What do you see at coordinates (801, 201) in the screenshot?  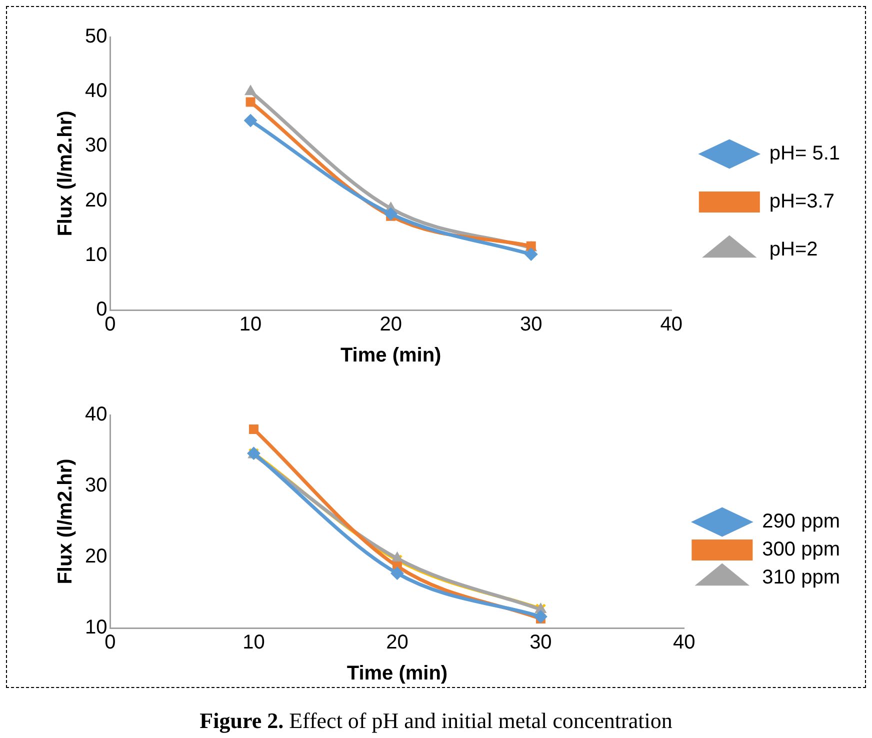 I see `legend-label: pH=3.7` at bounding box center [801, 201].